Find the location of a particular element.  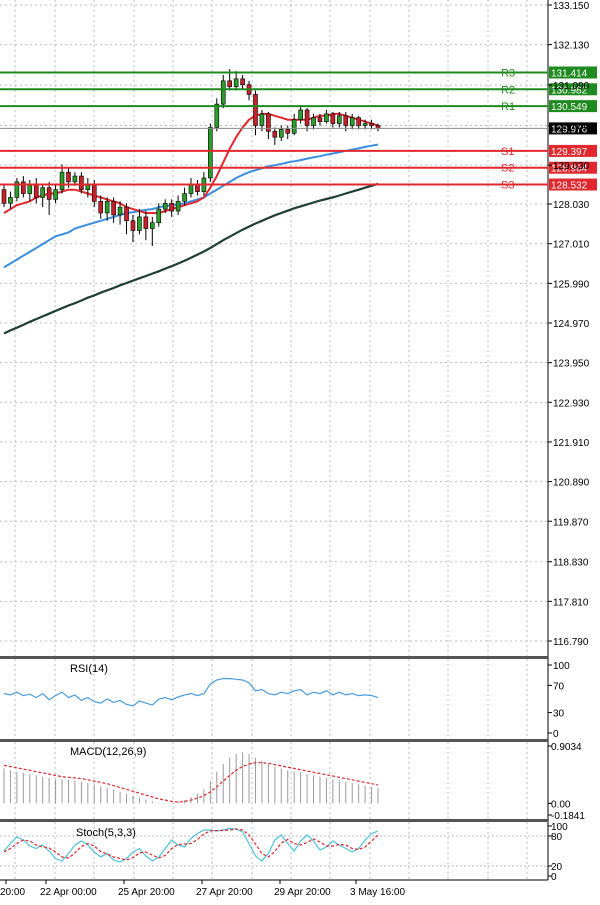

current-price-box is located at coordinates (573, 128).